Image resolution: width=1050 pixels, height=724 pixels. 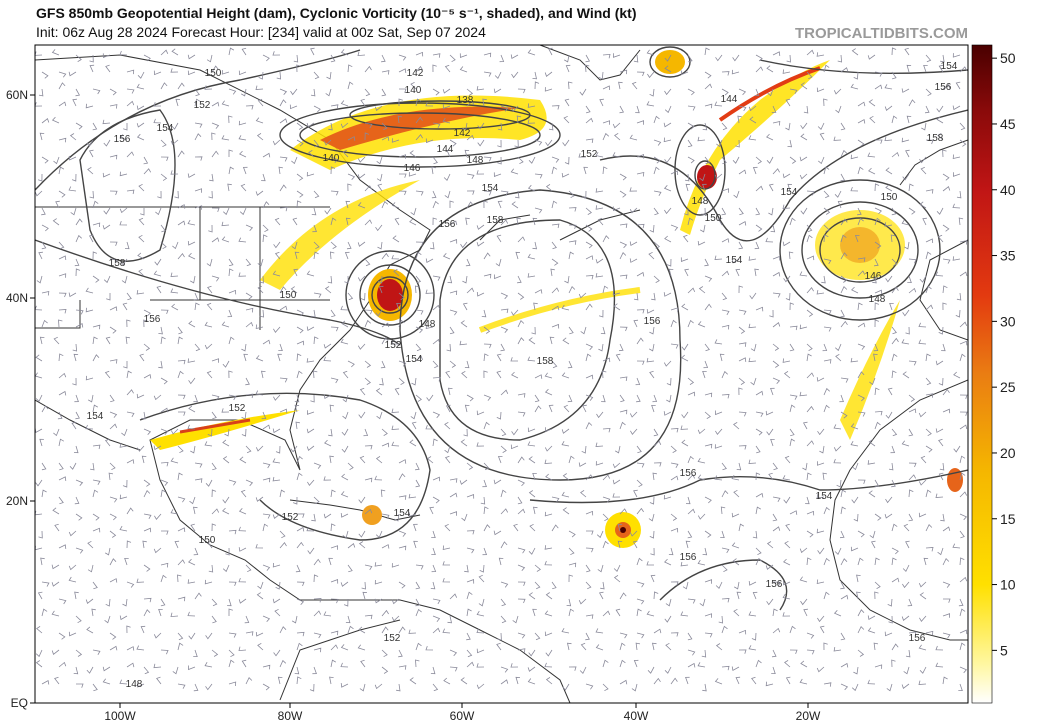 I want to click on lon-label: 60W, so click(x=462, y=716).